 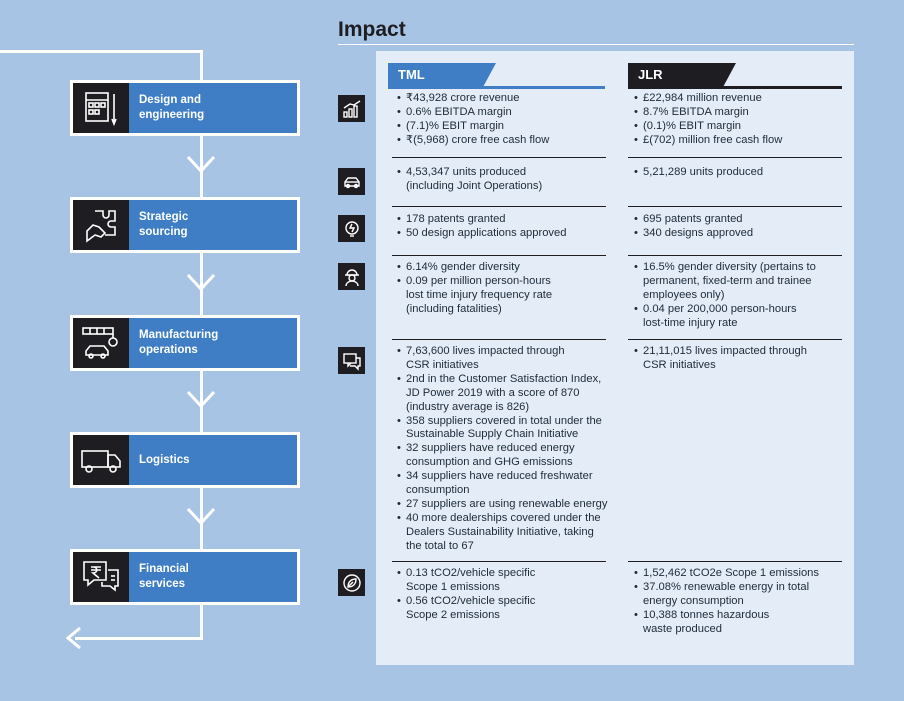 What do you see at coordinates (503, 113) in the screenshot?
I see `list-item: 0.6% EBITDA margin` at bounding box center [503, 113].